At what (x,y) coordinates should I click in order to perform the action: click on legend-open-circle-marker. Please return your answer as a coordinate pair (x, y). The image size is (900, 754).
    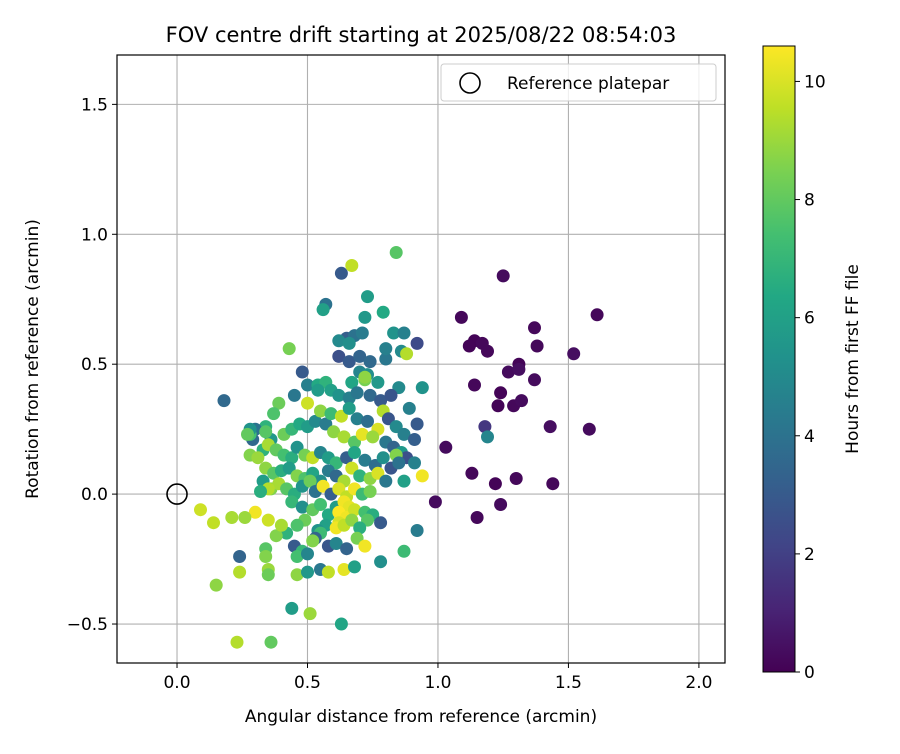
    Looking at the image, I should click on (470, 83).